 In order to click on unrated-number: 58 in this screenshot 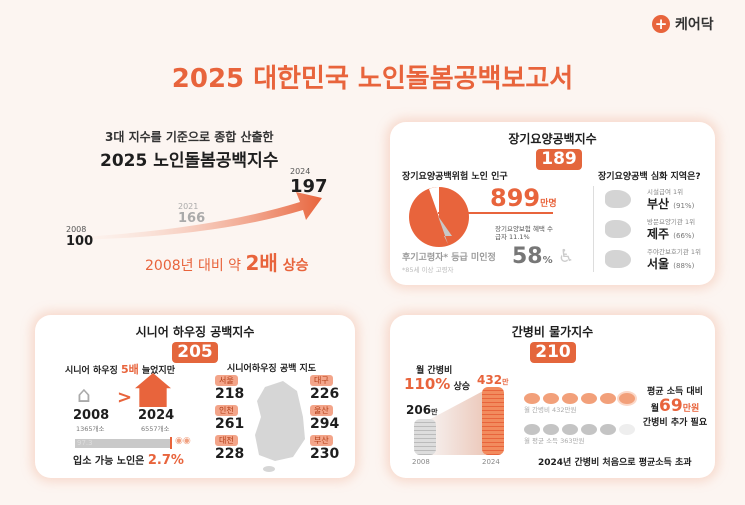, I will do `click(527, 256)`.